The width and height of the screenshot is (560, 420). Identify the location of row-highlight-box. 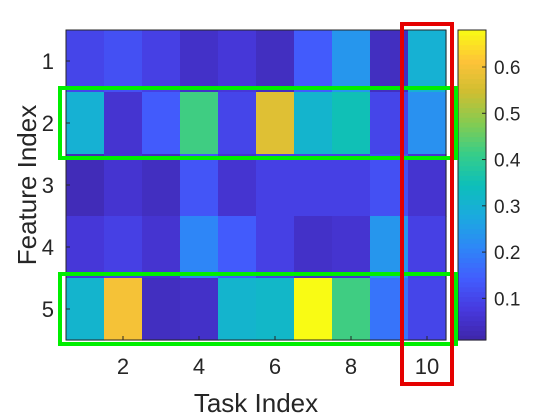
(258, 309).